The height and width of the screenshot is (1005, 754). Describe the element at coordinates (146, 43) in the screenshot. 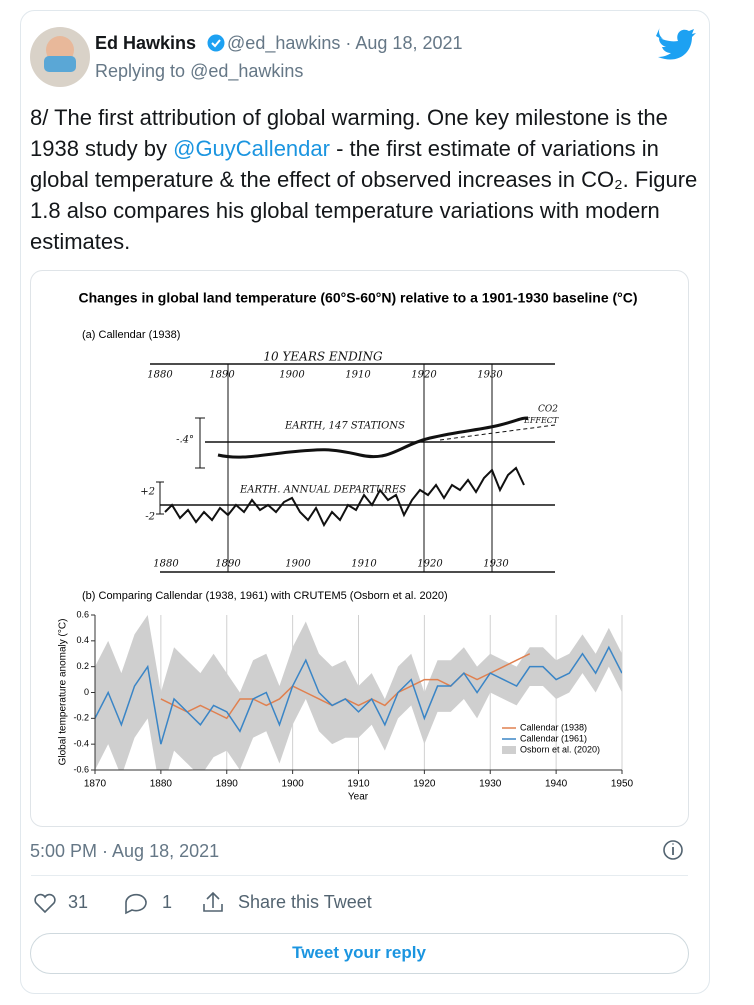

I see `author-name: Ed Hawkins` at that location.